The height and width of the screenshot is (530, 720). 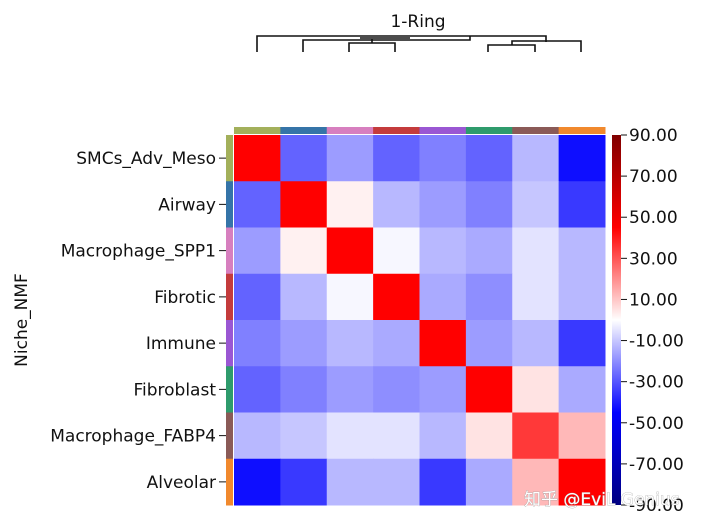 I want to click on row-label: Immune, so click(x=181, y=344).